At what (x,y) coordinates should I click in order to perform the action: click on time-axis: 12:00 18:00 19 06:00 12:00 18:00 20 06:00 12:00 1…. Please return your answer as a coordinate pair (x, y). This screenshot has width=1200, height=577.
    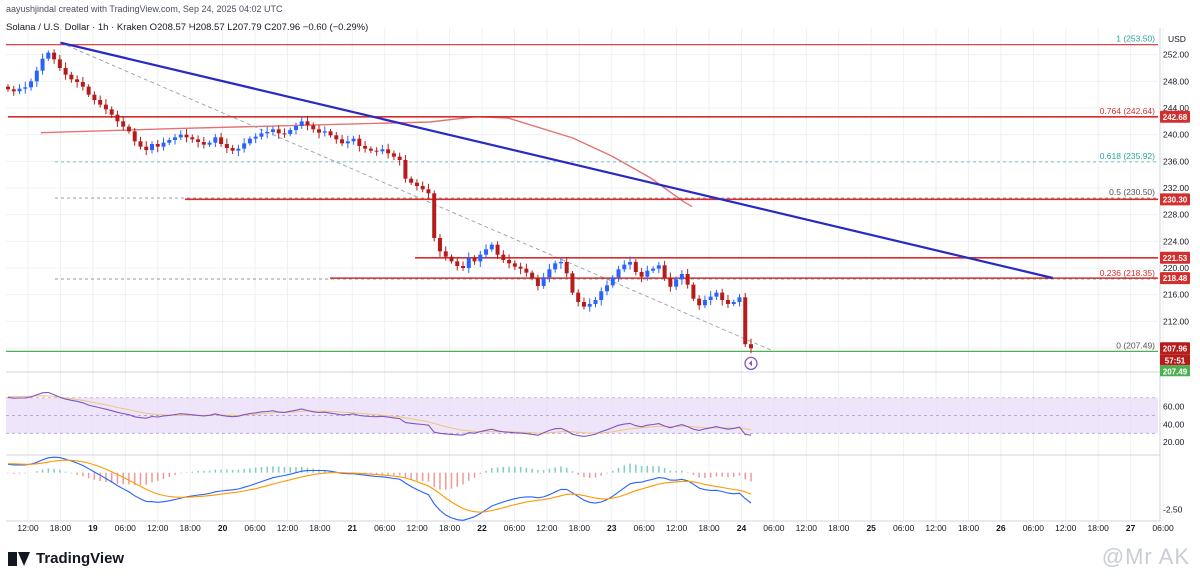
    Looking at the image, I should click on (595, 528).